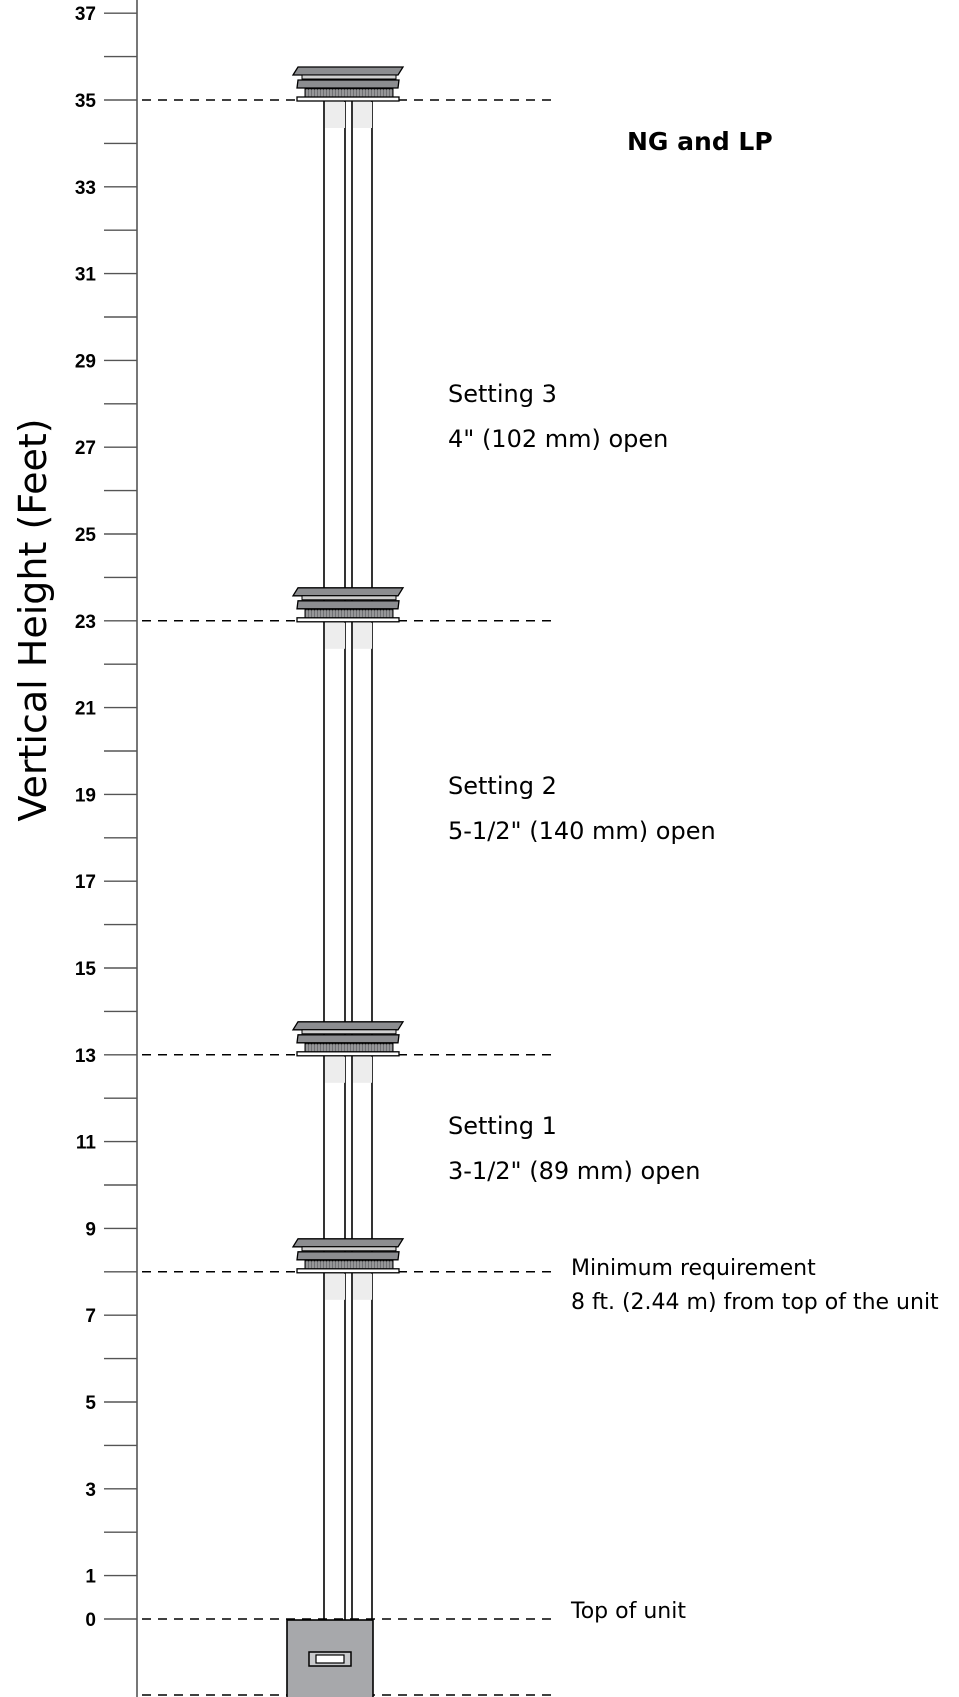  Describe the element at coordinates (120, 816) in the screenshot. I see `axis-ticks` at that location.